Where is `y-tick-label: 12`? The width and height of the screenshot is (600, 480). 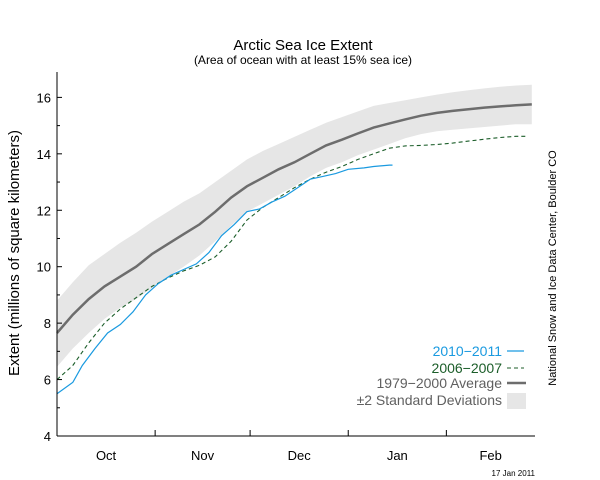
y-tick-label: 12 is located at coordinates (44, 210).